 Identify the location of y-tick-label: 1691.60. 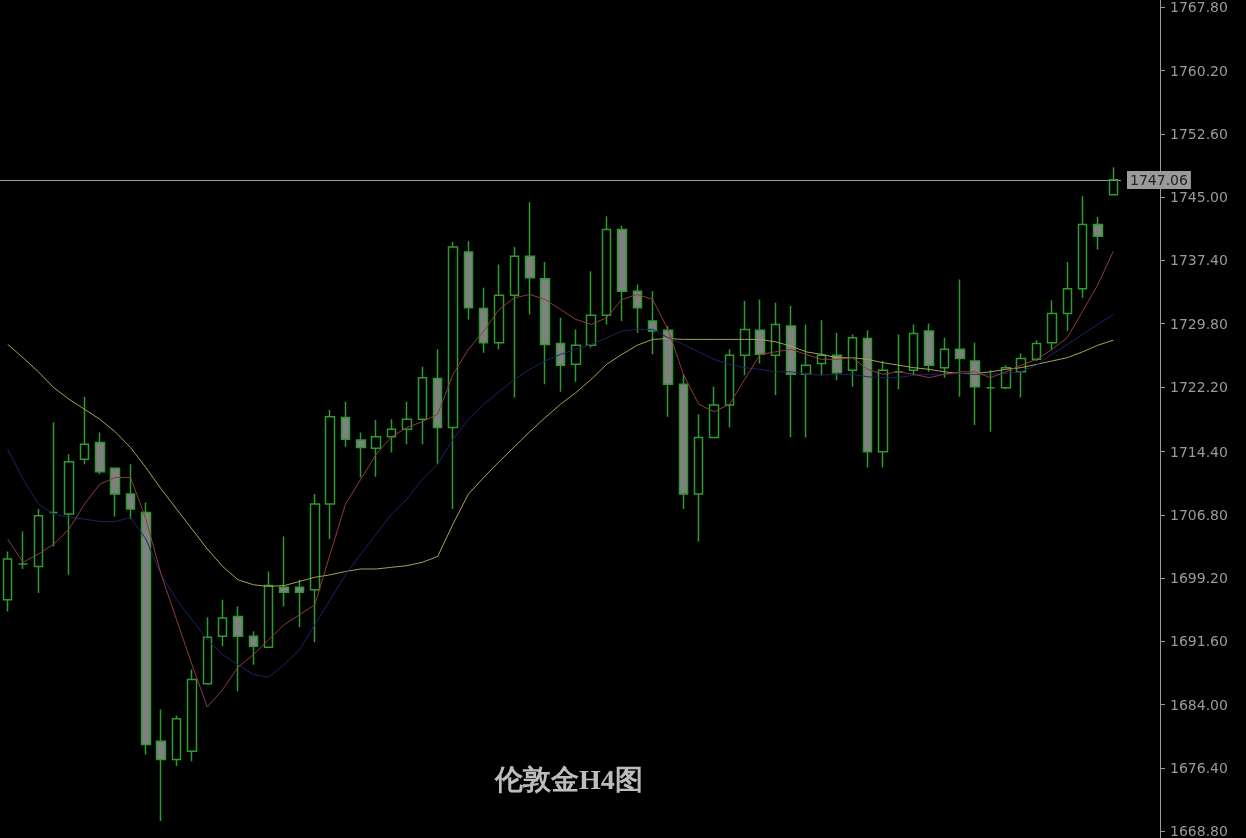
(1199, 641).